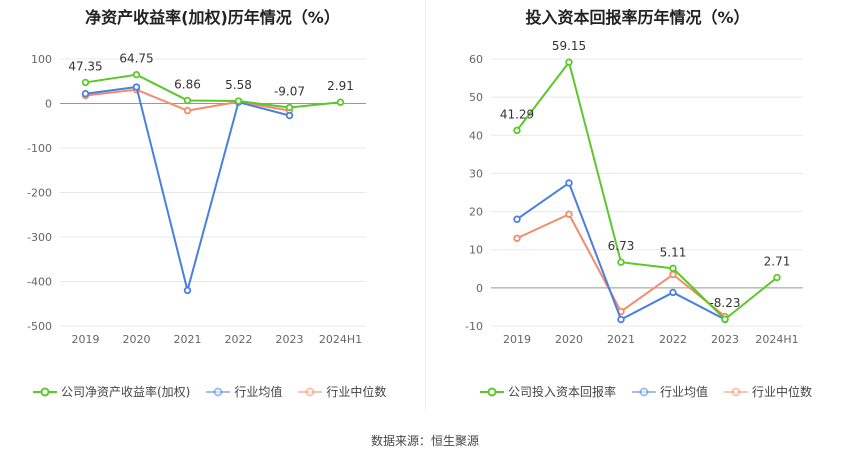  Describe the element at coordinates (41, 59) in the screenshot. I see `roe-y-tick-label: 100` at that location.